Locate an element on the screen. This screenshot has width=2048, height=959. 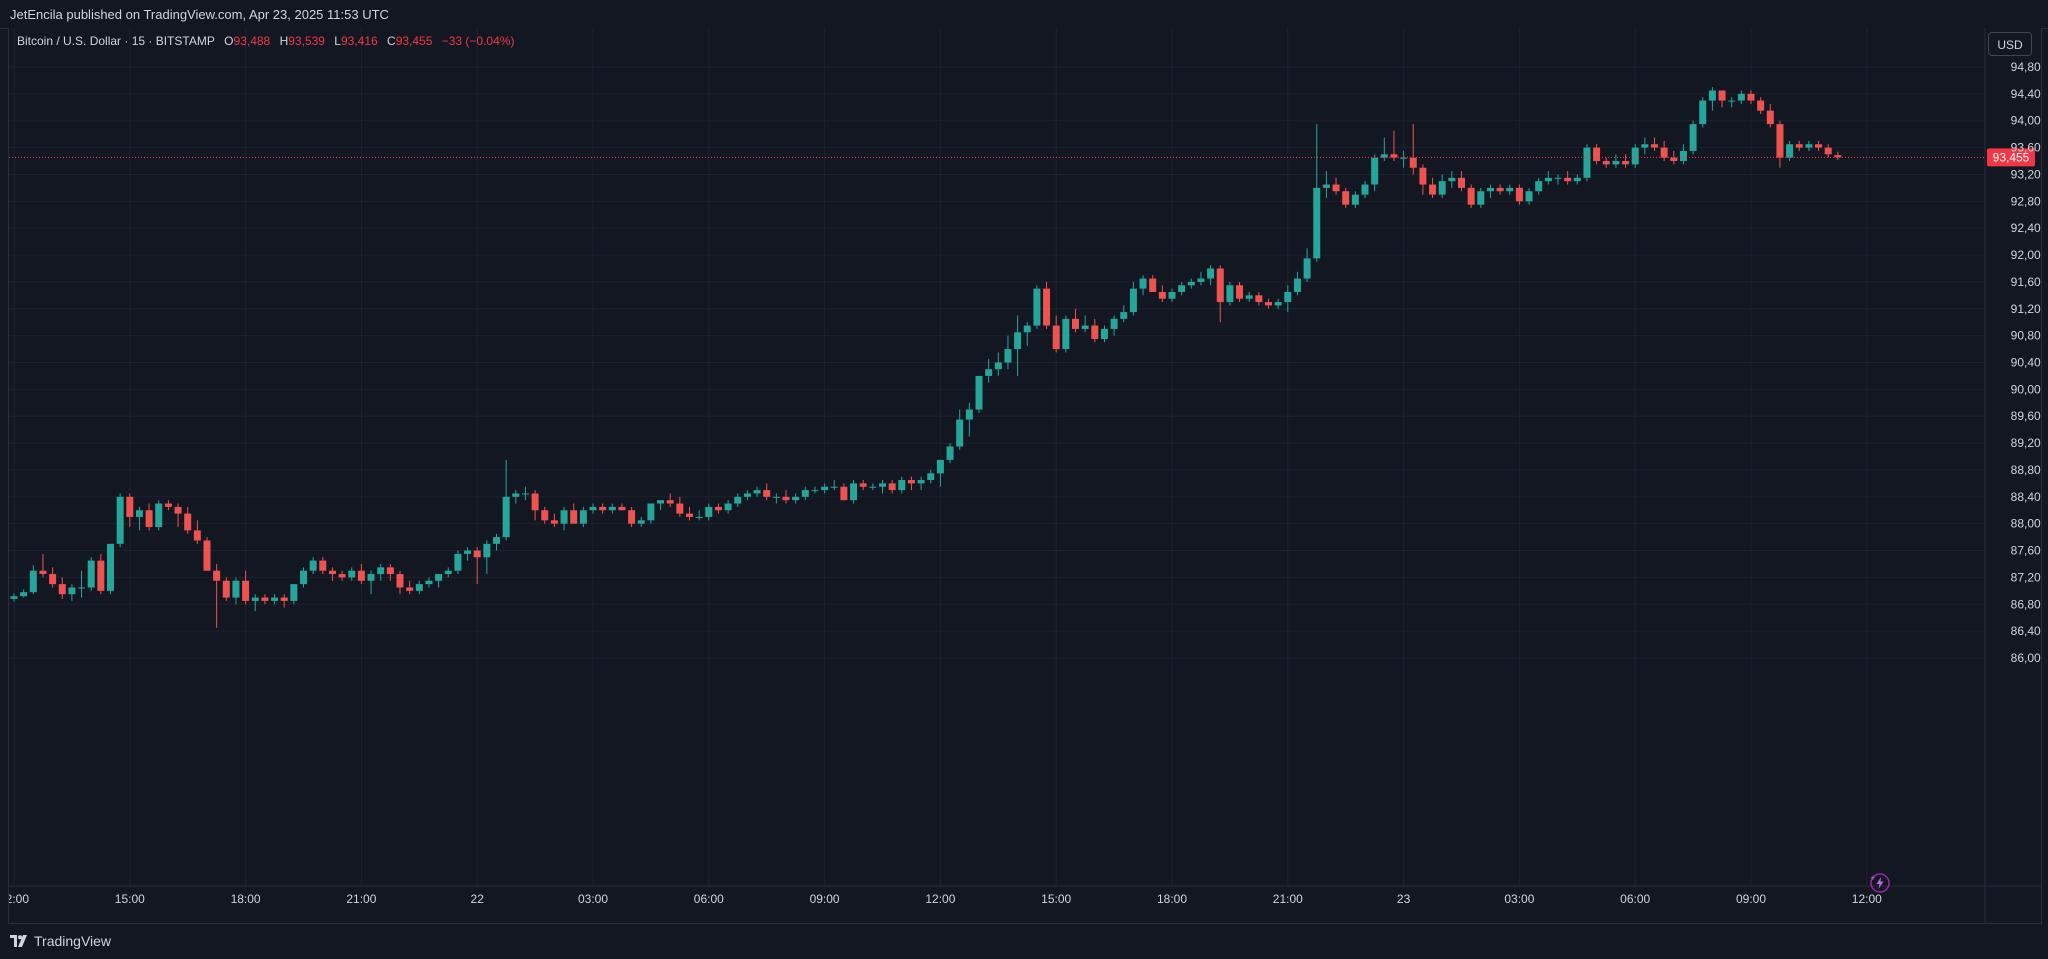
lightning-bolt-icon: + is located at coordinates (1880, 883).